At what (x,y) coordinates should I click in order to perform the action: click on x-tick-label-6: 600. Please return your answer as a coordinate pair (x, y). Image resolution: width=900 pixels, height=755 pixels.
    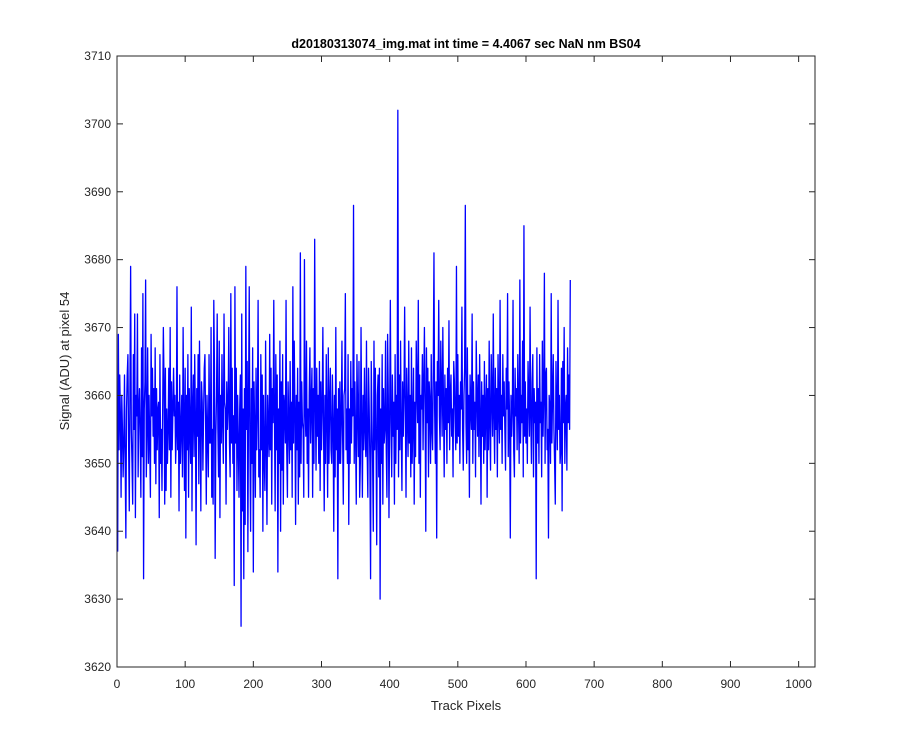
    Looking at the image, I should click on (526, 684).